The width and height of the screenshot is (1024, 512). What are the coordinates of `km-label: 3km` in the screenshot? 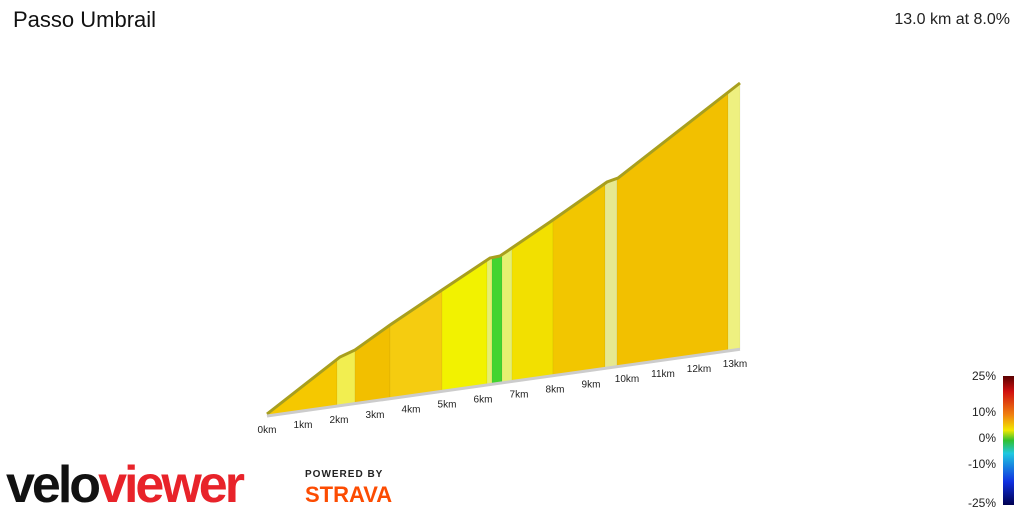 It's located at (375, 415).